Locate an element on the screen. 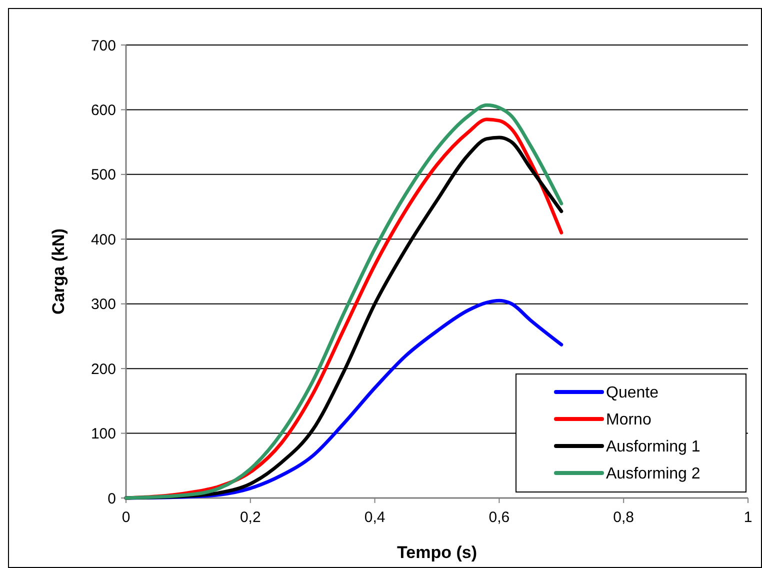  y-tick-label: 500 is located at coordinates (103, 175).